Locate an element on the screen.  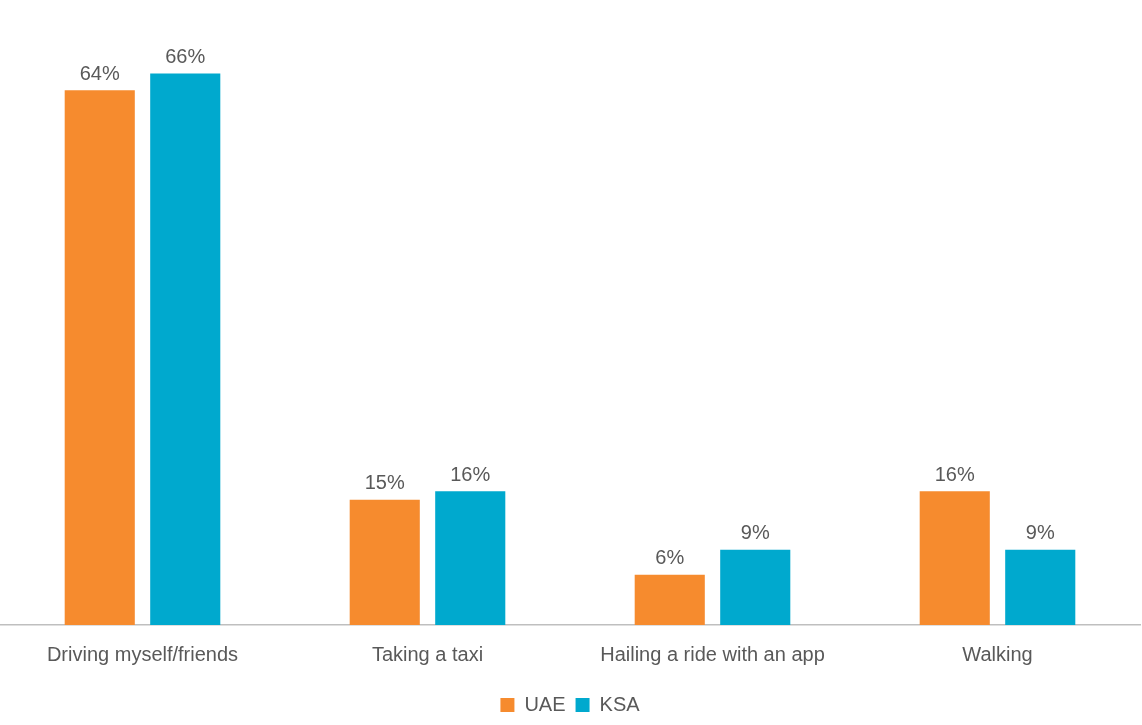
x-tick-label: Taking a taxi is located at coordinates (427, 653).